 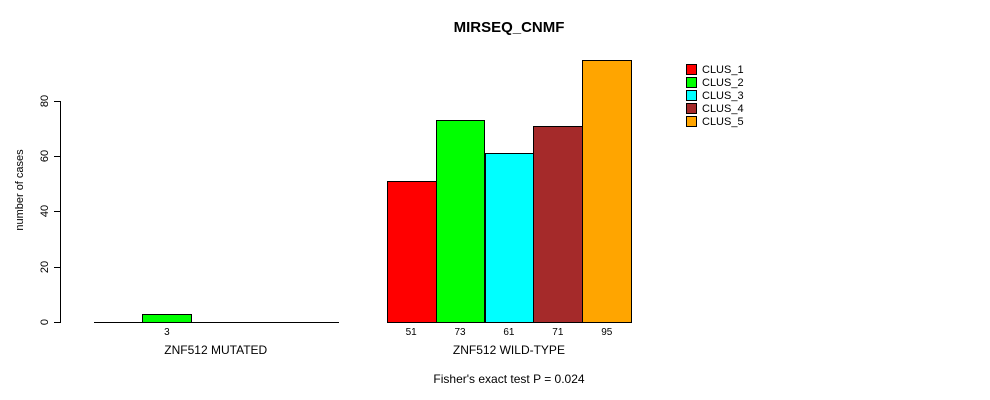 What do you see at coordinates (723, 82) in the screenshot?
I see `legend-label: CLUS_2` at bounding box center [723, 82].